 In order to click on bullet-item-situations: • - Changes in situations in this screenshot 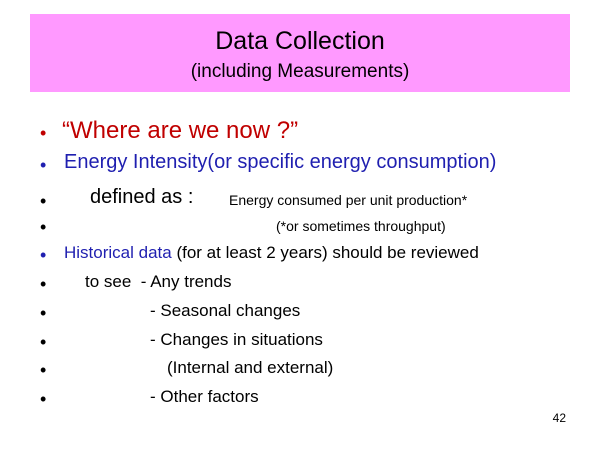, I will do `click(300, 342)`.